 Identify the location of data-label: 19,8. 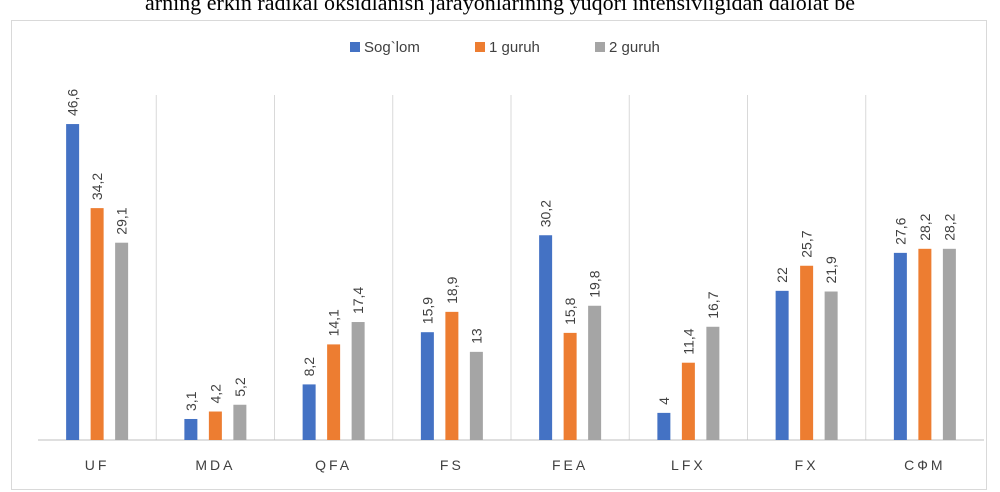
(595, 283).